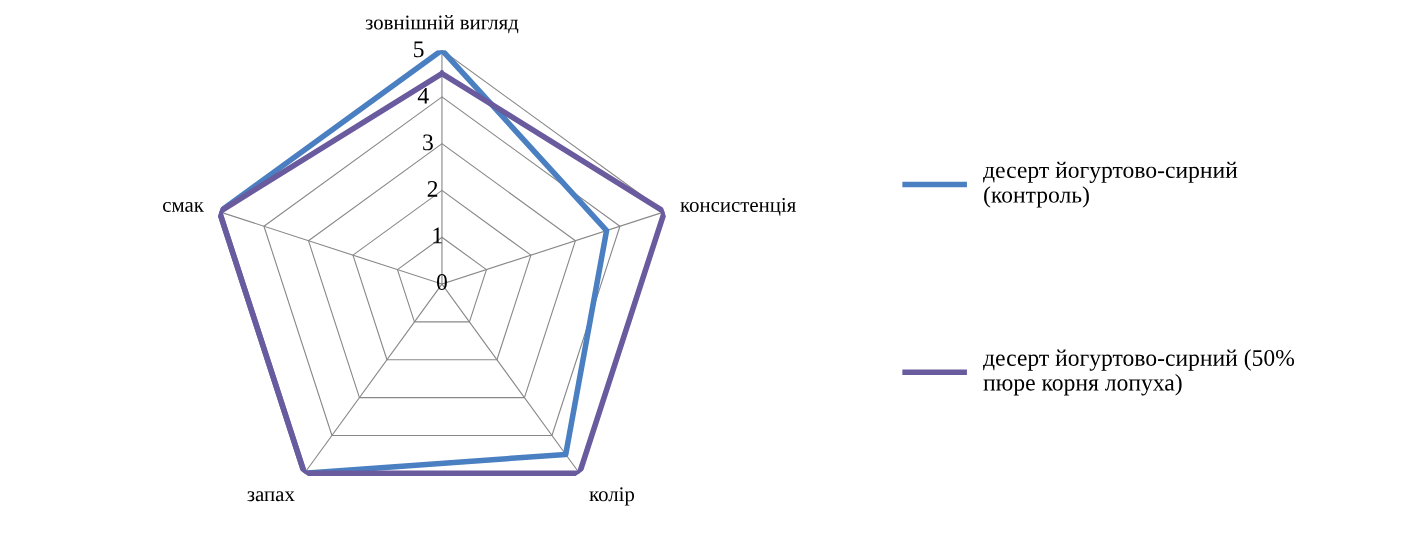 The width and height of the screenshot is (1403, 557). Describe the element at coordinates (738, 206) in the screenshot. I see `spoke-label: консистенція` at that location.